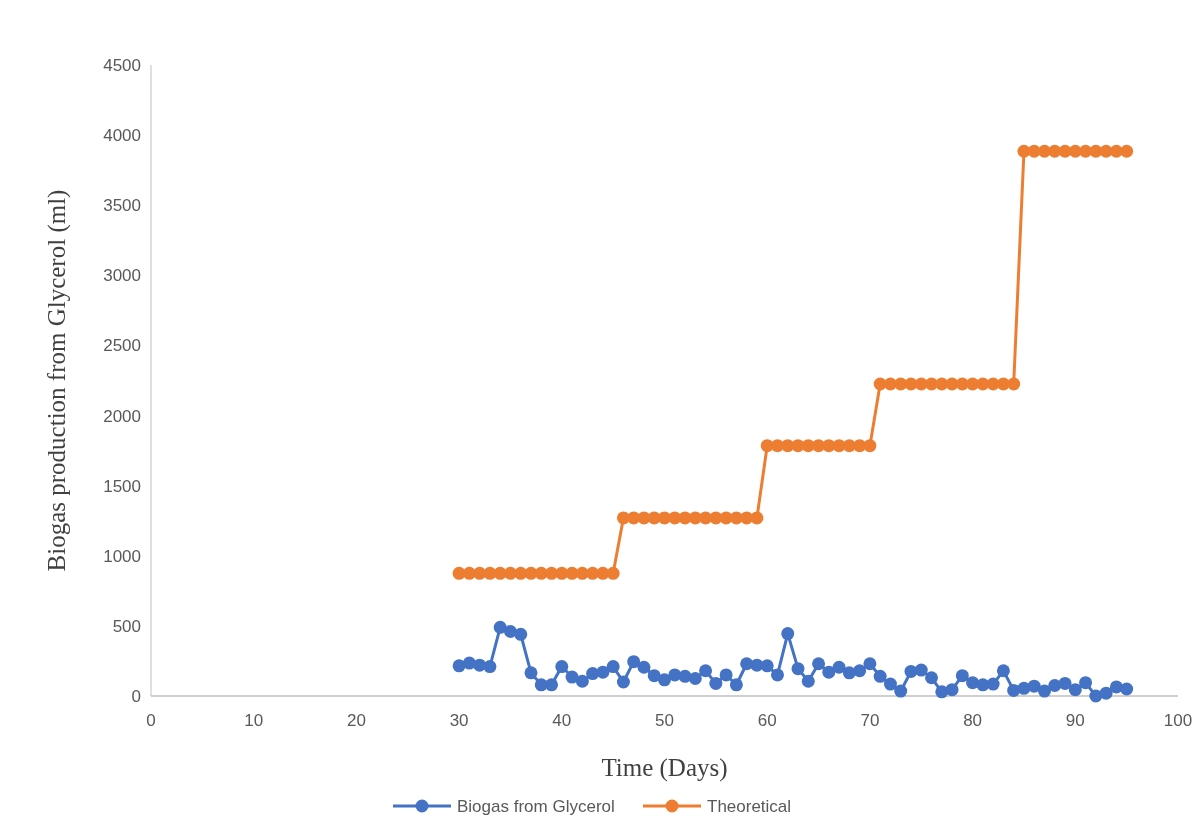  Describe the element at coordinates (1075, 720) in the screenshot. I see `x-tick-label: 90` at that location.